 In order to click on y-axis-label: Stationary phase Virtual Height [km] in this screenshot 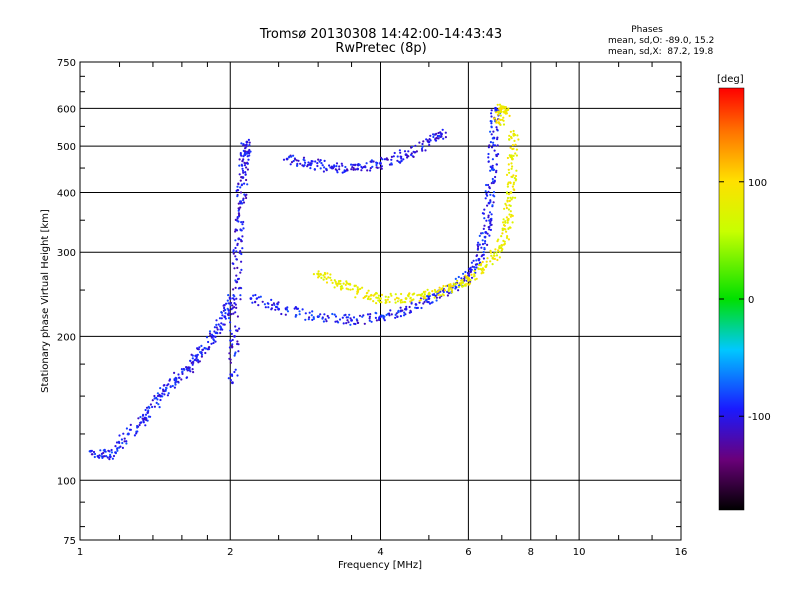, I will do `click(45, 301)`.